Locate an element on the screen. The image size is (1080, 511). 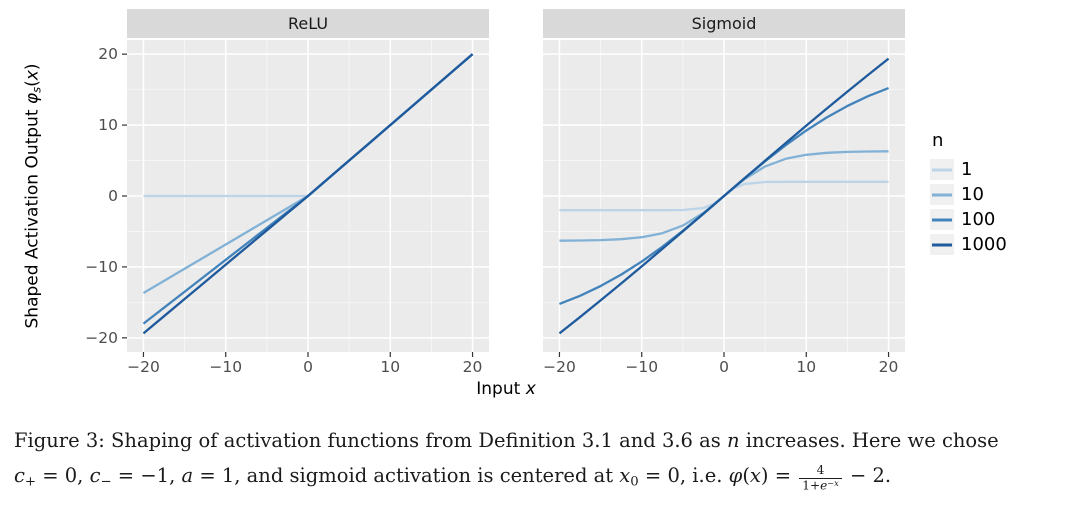
fraction: 4 1+e−x is located at coordinates (820, 478).